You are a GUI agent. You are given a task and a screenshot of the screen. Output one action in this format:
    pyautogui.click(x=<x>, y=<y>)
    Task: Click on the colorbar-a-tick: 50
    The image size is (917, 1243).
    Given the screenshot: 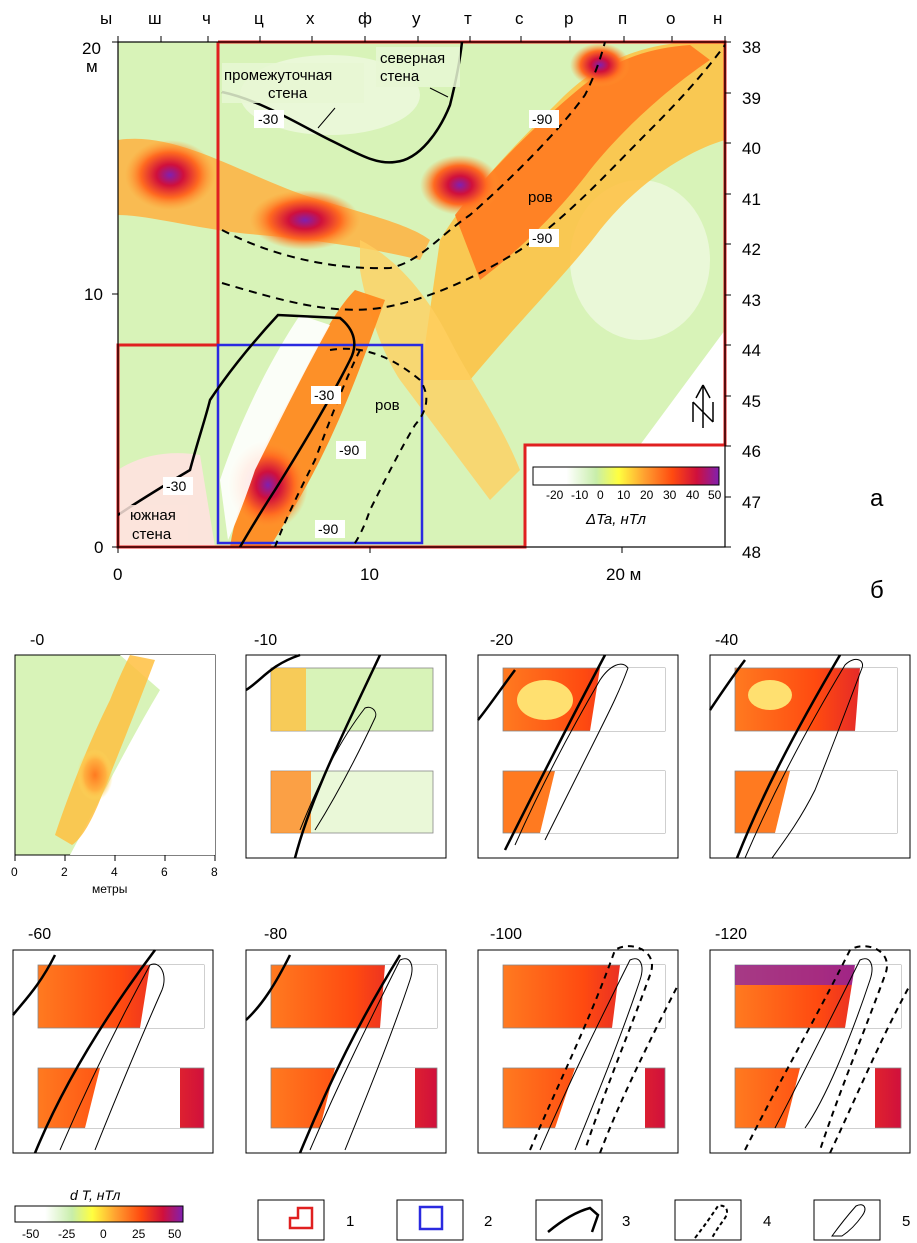 What is the action you would take?
    pyautogui.click(x=715, y=495)
    